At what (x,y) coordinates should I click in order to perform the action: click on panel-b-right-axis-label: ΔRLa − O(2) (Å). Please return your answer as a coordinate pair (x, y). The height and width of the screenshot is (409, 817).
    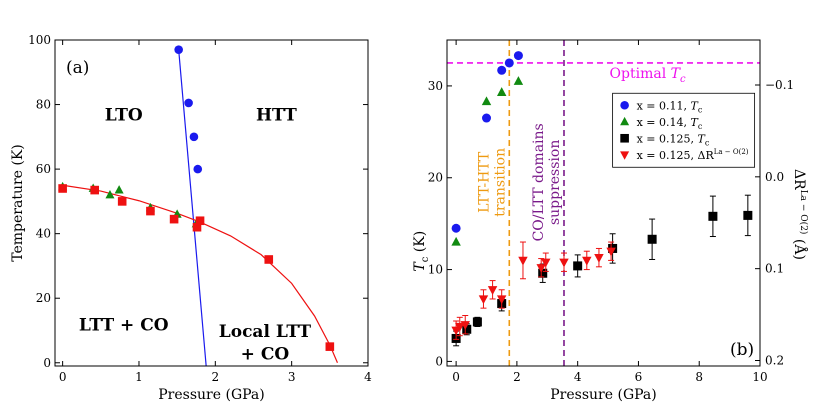
    Looking at the image, I should click on (800, 214).